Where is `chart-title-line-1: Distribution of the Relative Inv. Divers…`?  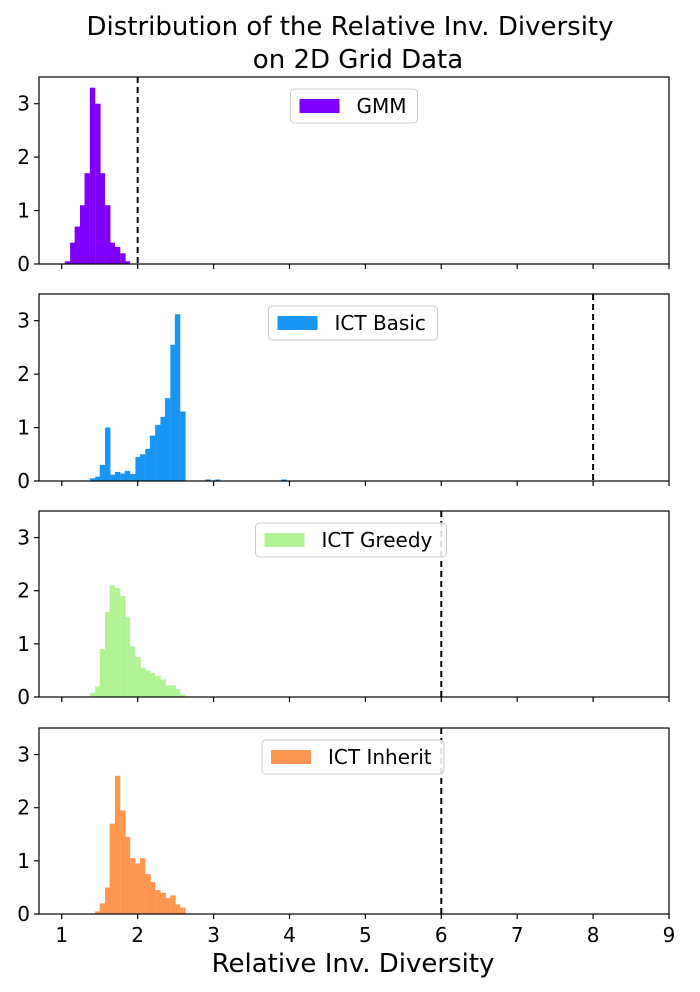 chart-title-line-1: Distribution of the Relative Inv. Divers… is located at coordinates (349, 27).